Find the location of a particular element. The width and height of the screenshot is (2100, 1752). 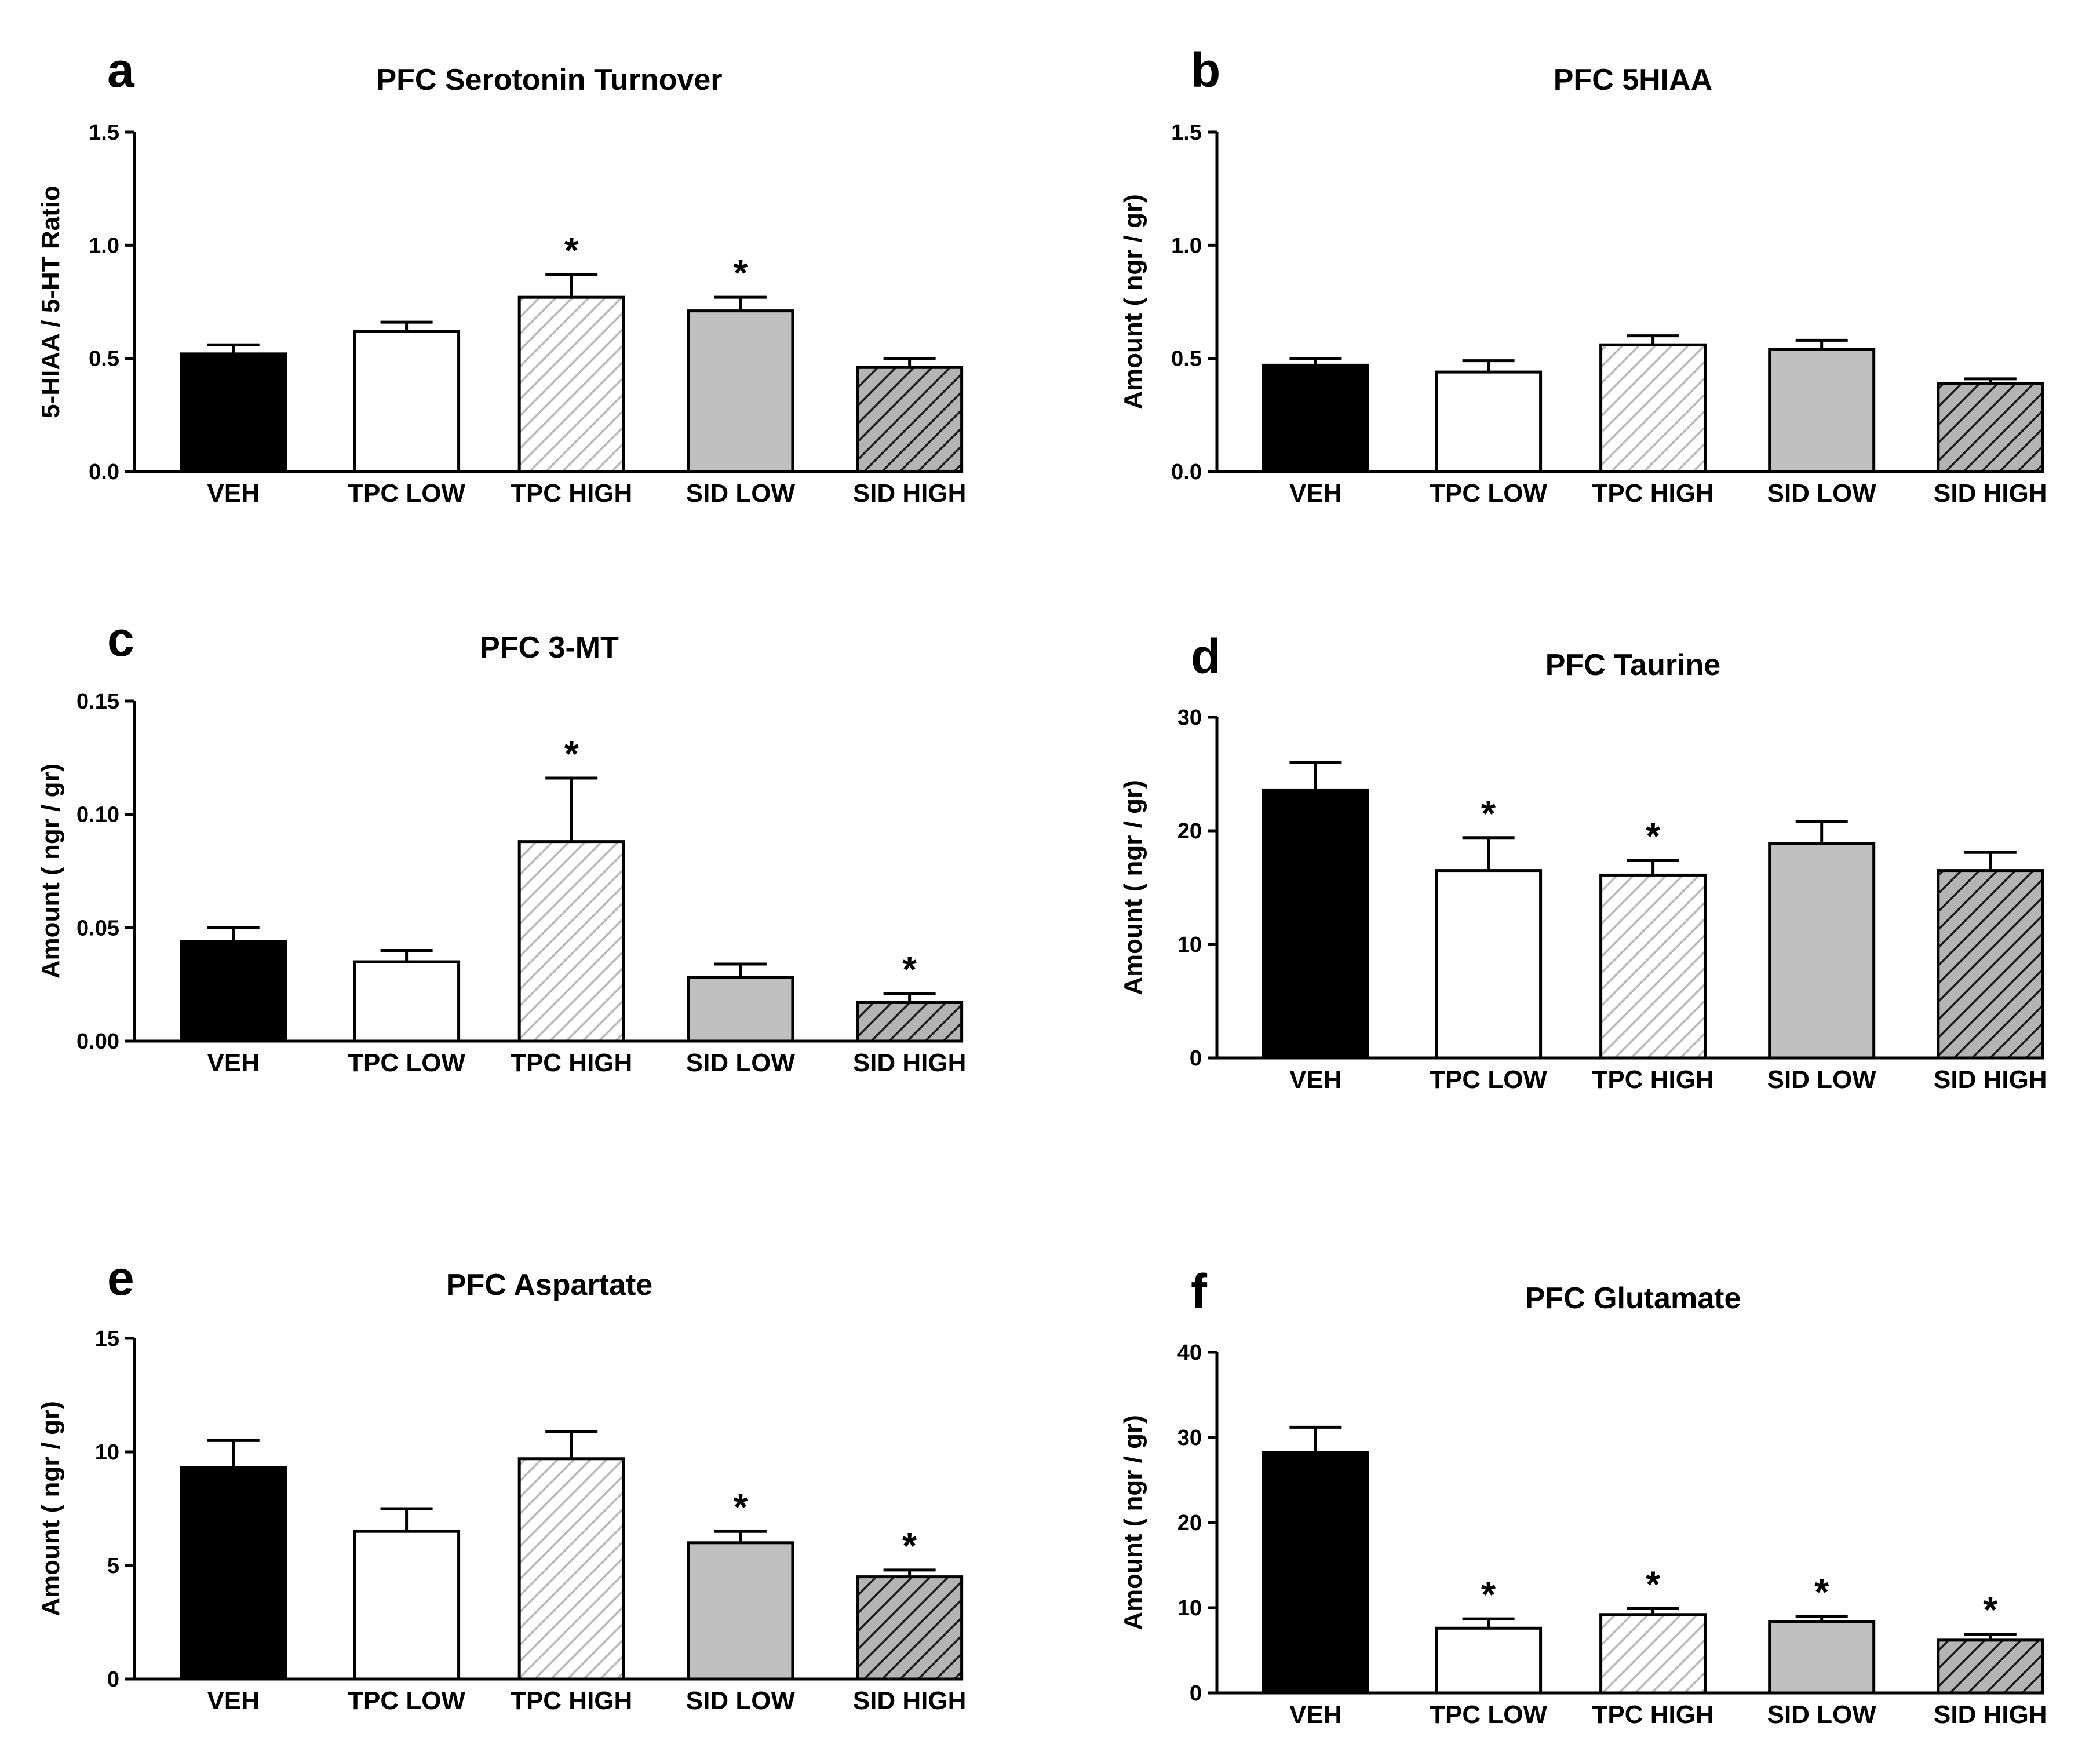

panel-letter: f is located at coordinates (1199, 1291).